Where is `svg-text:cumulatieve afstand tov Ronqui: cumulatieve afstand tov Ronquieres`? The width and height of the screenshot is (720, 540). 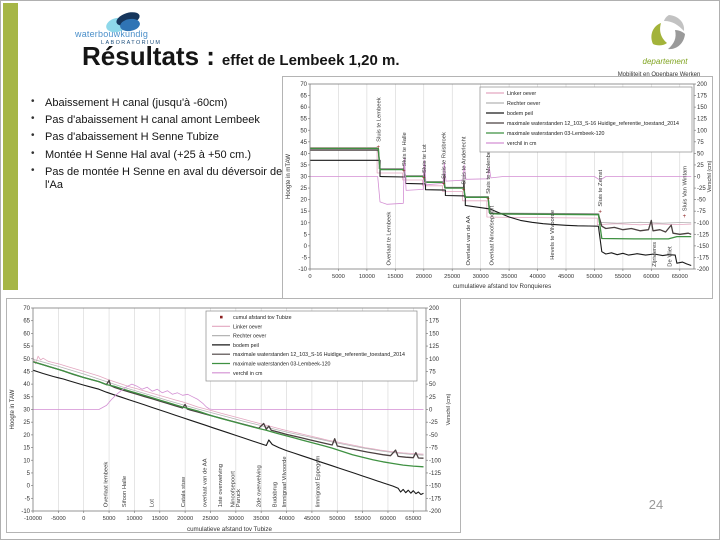
svg-text:cumulatieve afstand tov Ronqui: cumulatieve afstand tov Ronquieres is located at coordinates (502, 286).